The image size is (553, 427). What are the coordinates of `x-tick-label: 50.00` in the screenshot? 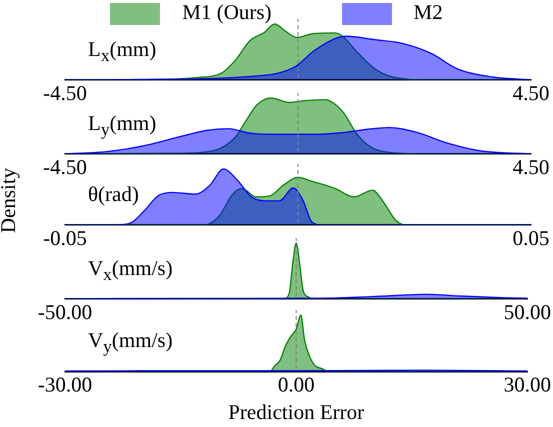 It's located at (527, 312).